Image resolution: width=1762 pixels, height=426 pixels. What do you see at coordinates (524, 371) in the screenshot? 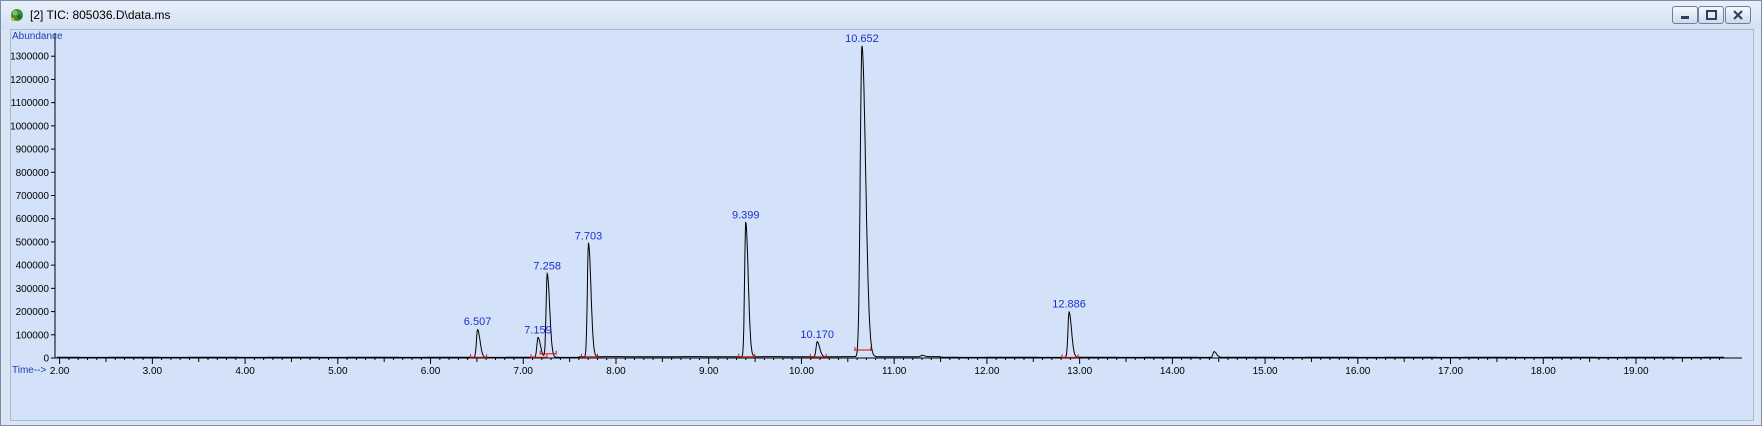
I see `x-tick-label: 7.00` at bounding box center [524, 371].